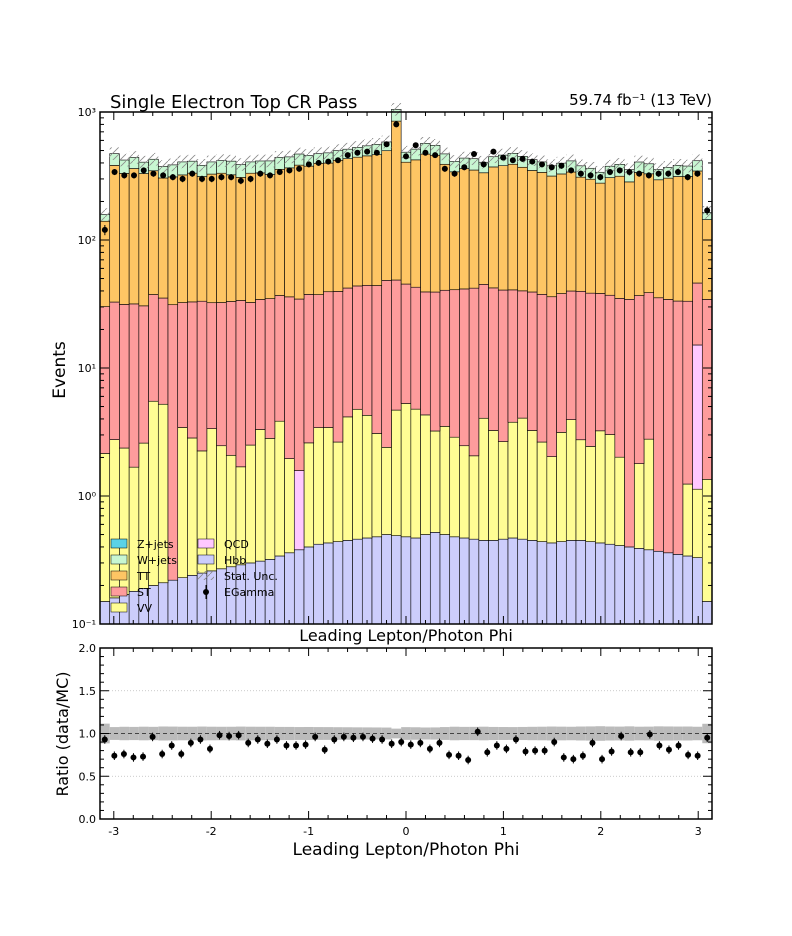 This screenshot has width=792, height=936. Describe the element at coordinates (60, 370) in the screenshot. I see `main-y-axis-label: Events` at that location.